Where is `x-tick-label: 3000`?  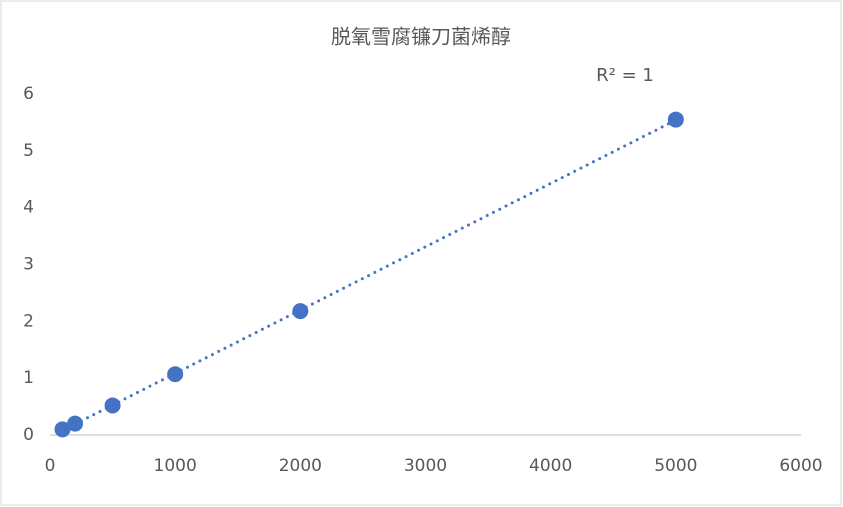
x-tick-label: 3000 is located at coordinates (425, 466).